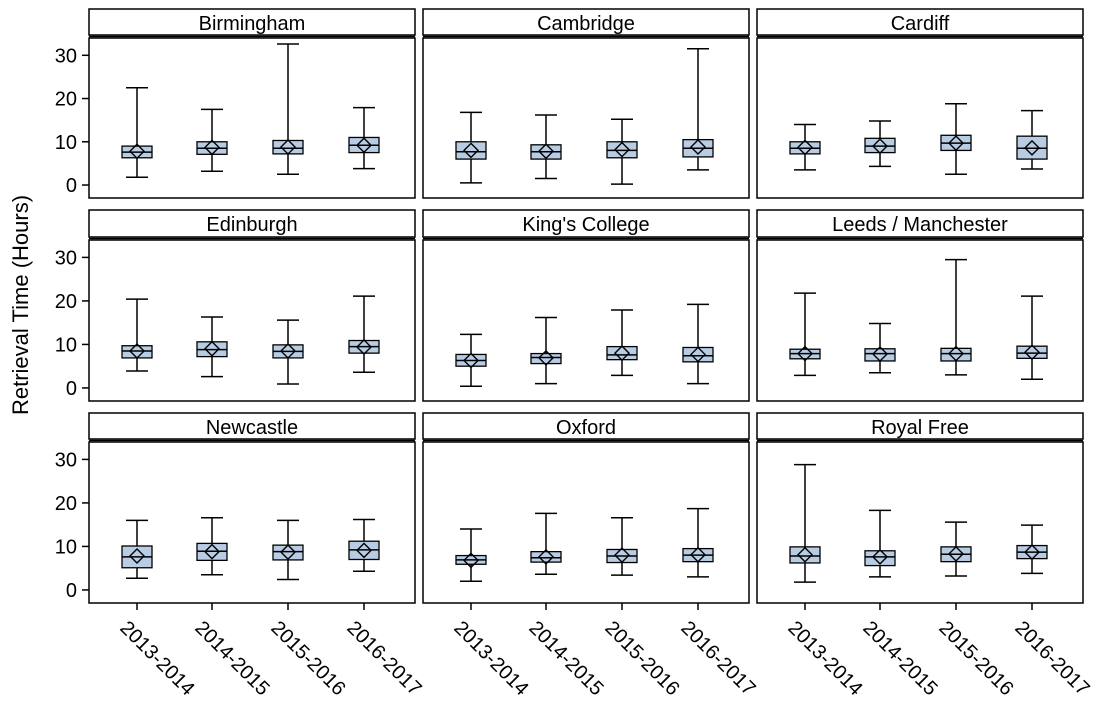  I want to click on panel-title: Birmingham, so click(252, 24).